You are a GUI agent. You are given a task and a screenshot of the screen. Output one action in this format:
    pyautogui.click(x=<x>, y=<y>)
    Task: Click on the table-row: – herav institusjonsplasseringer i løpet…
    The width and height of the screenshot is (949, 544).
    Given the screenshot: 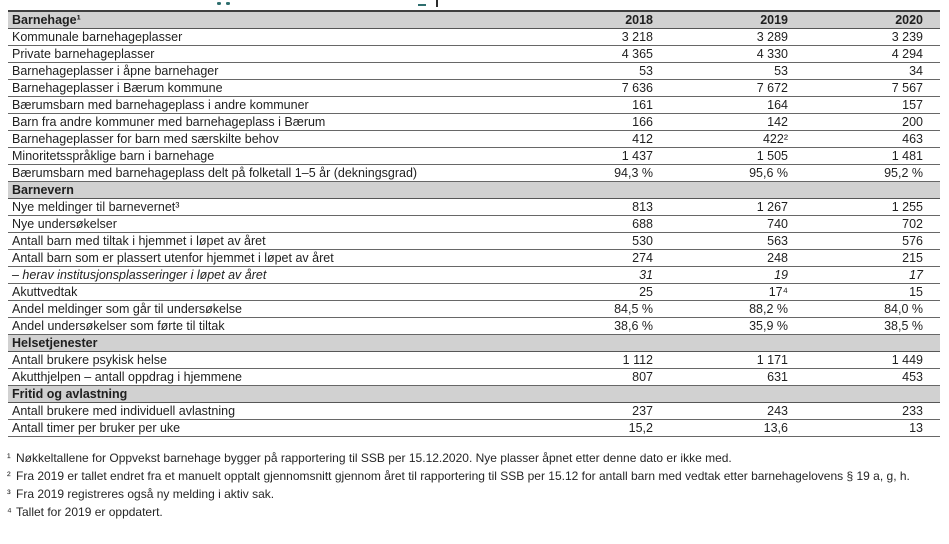 What is the action you would take?
    pyautogui.click(x=474, y=275)
    